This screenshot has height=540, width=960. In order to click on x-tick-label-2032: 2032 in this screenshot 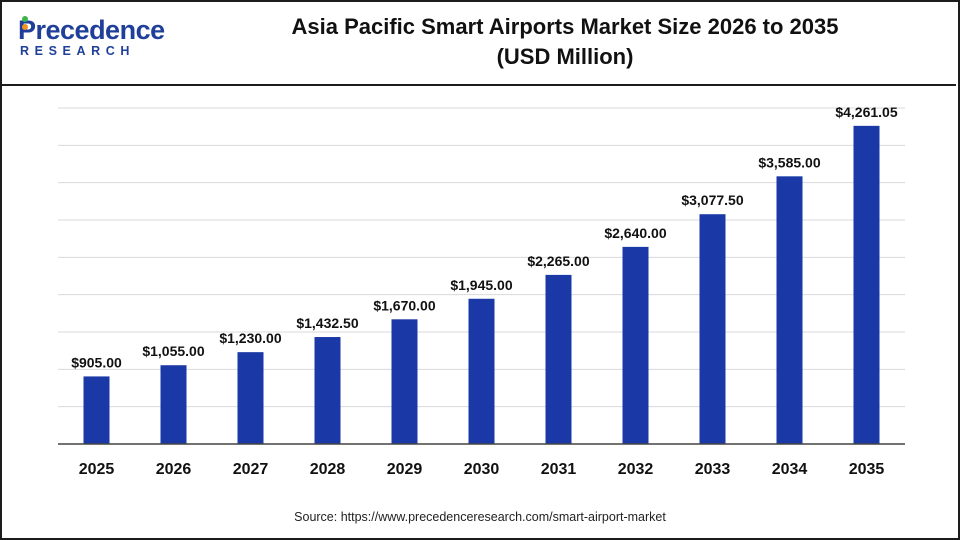, I will do `click(636, 469)`.